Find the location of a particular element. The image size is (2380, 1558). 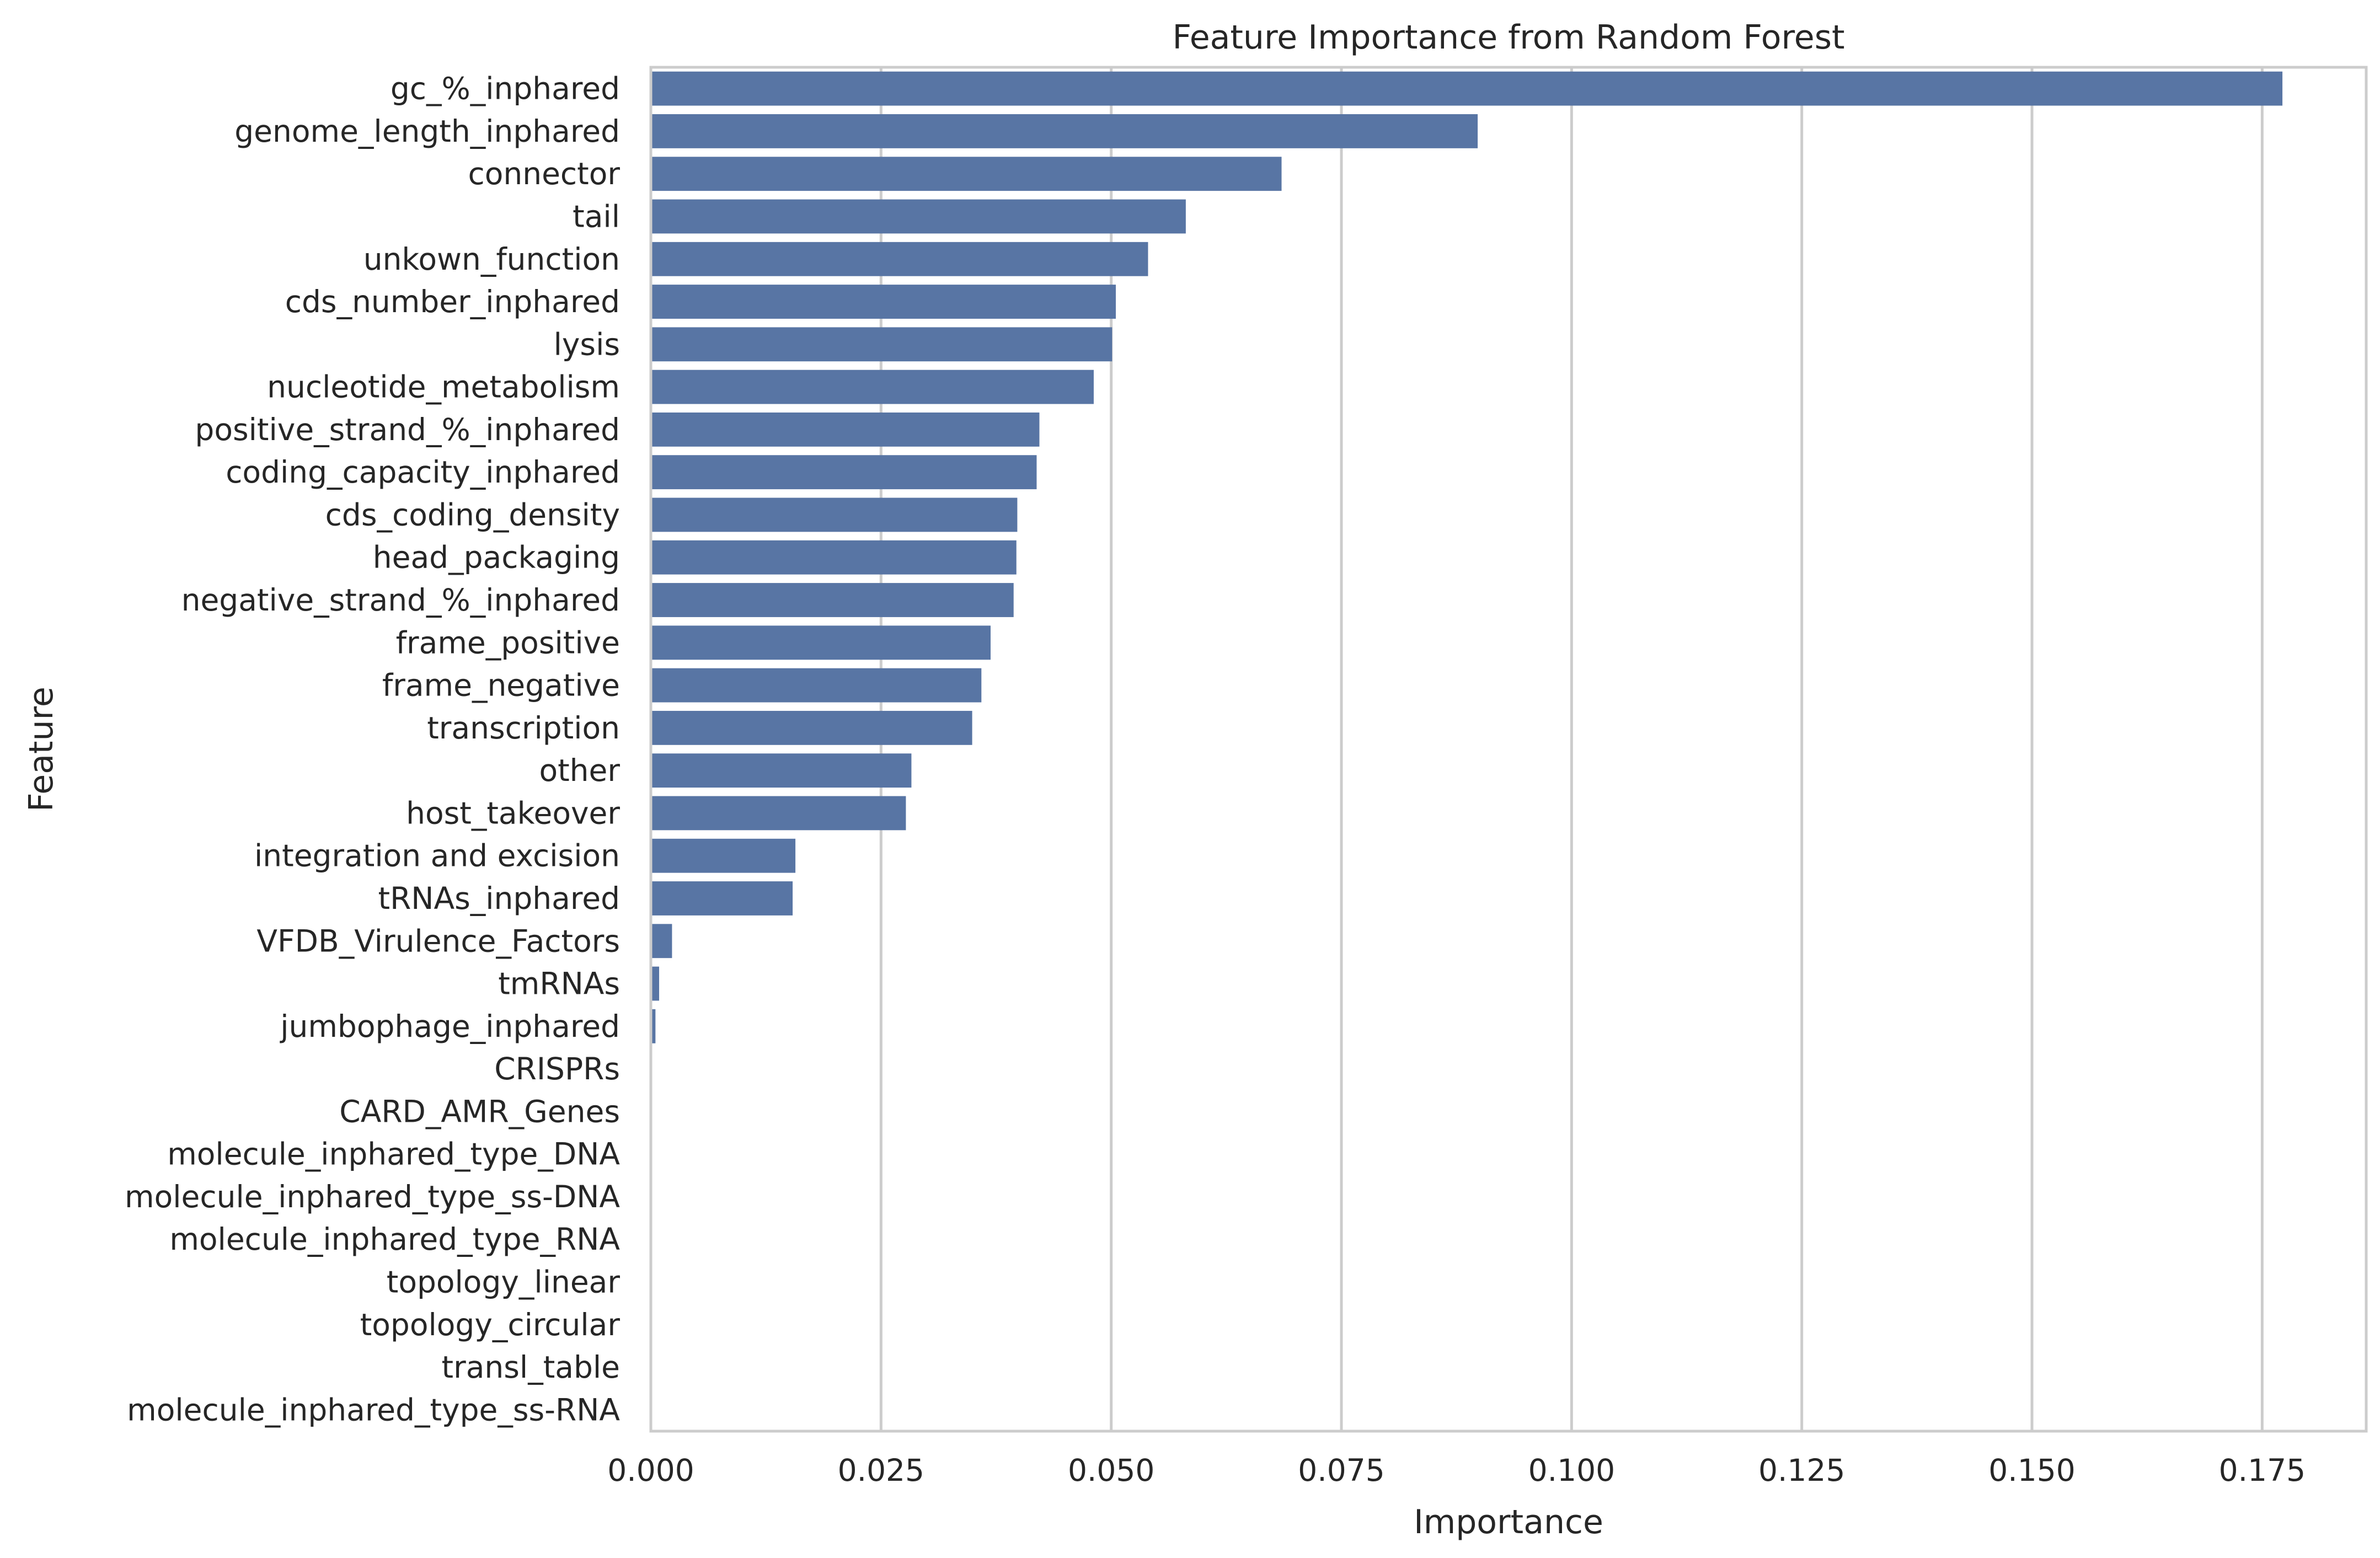

y-tick-label: host_takeover is located at coordinates (513, 813).